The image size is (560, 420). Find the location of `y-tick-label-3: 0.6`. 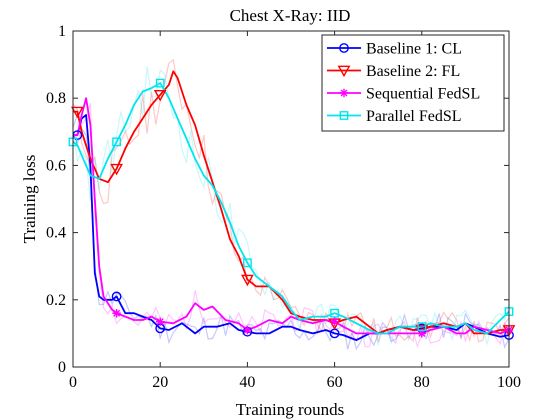

y-tick-label-3: 0.6 is located at coordinates (56, 165).